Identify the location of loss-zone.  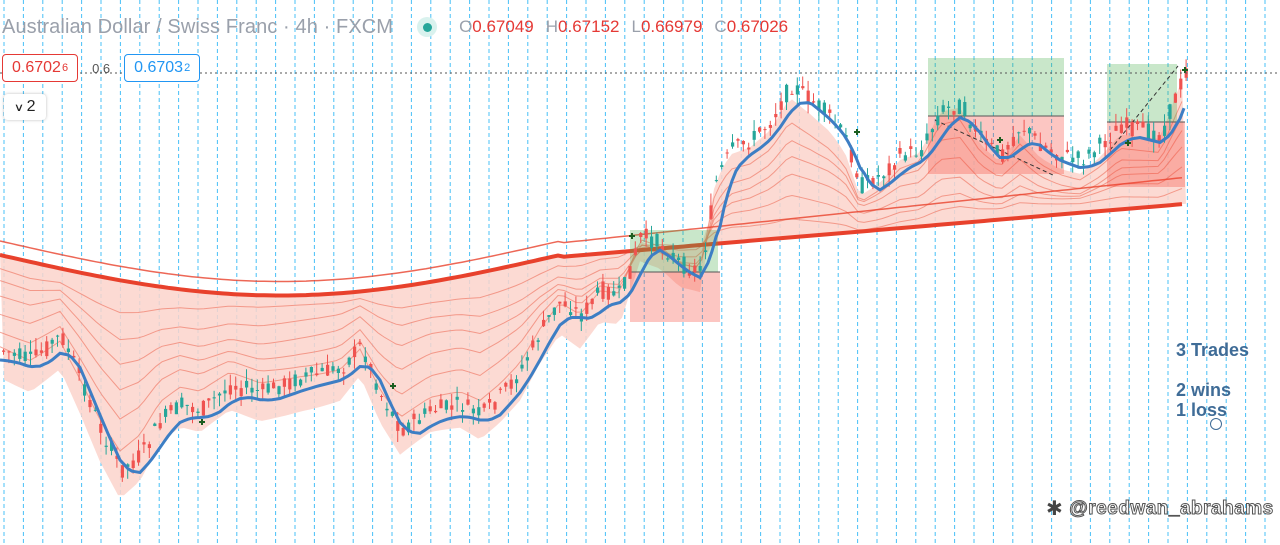
(675, 297).